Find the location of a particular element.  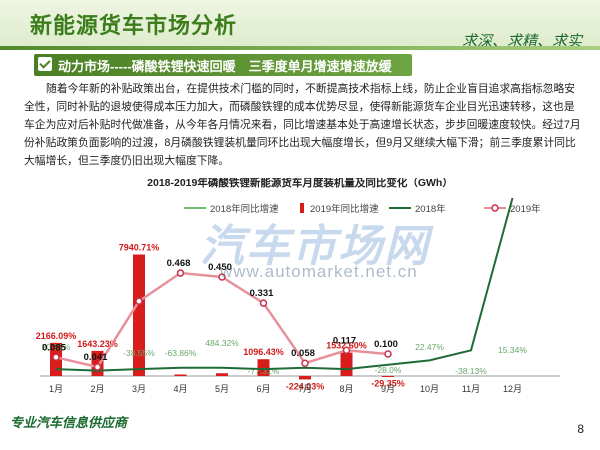

data-label: -77.31% is located at coordinates (264, 371).